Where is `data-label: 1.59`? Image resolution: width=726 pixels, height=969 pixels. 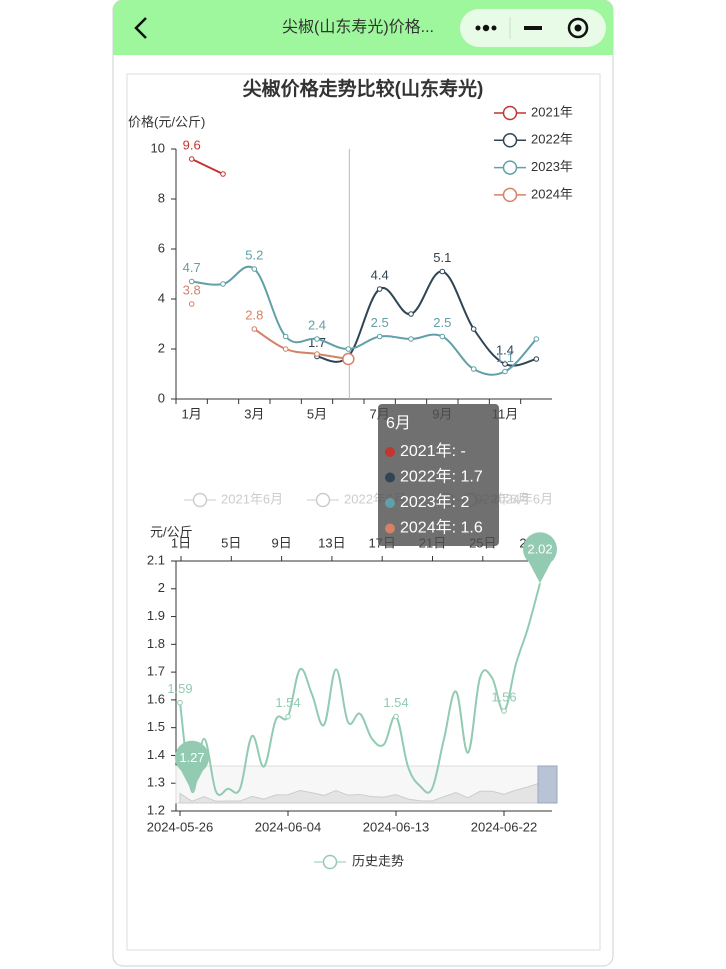
data-label: 1.59 is located at coordinates (179, 688).